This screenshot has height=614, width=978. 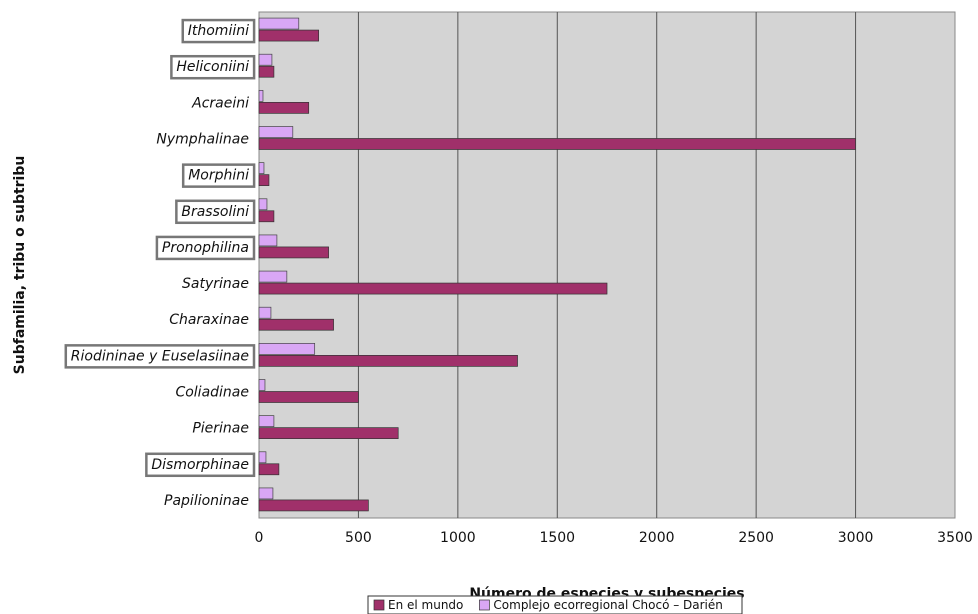 I want to click on category-label: Ithomiini, so click(x=218, y=31).